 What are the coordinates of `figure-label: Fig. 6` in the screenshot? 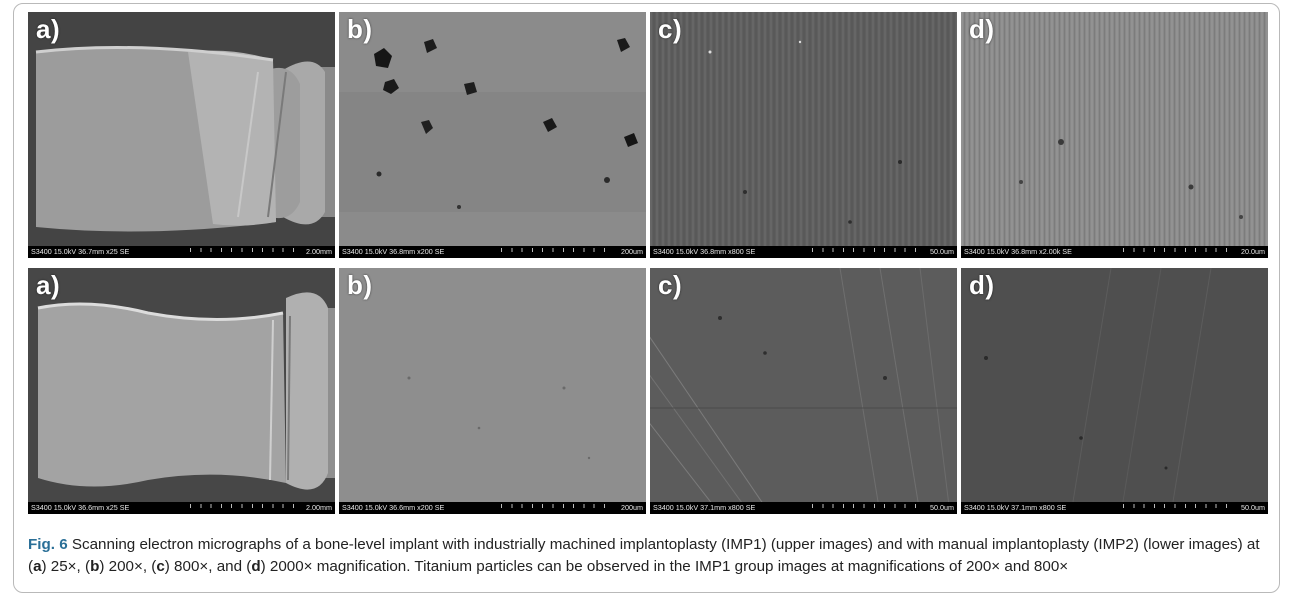 It's located at (48, 545).